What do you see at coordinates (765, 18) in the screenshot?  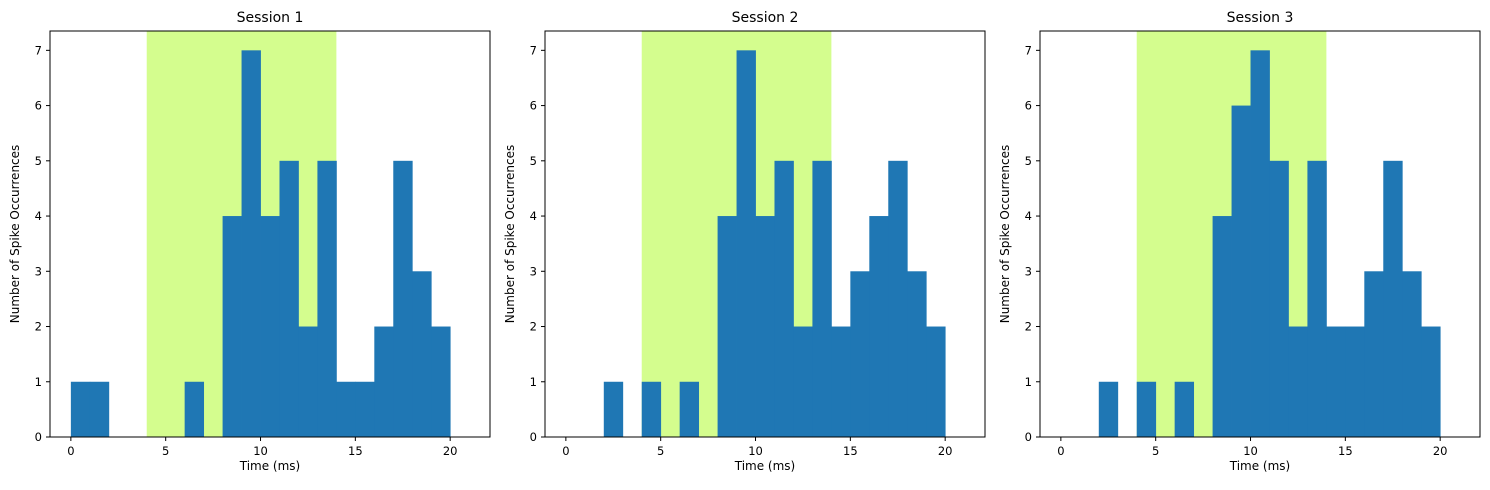 I see `chart-title: Session 2` at bounding box center [765, 18].